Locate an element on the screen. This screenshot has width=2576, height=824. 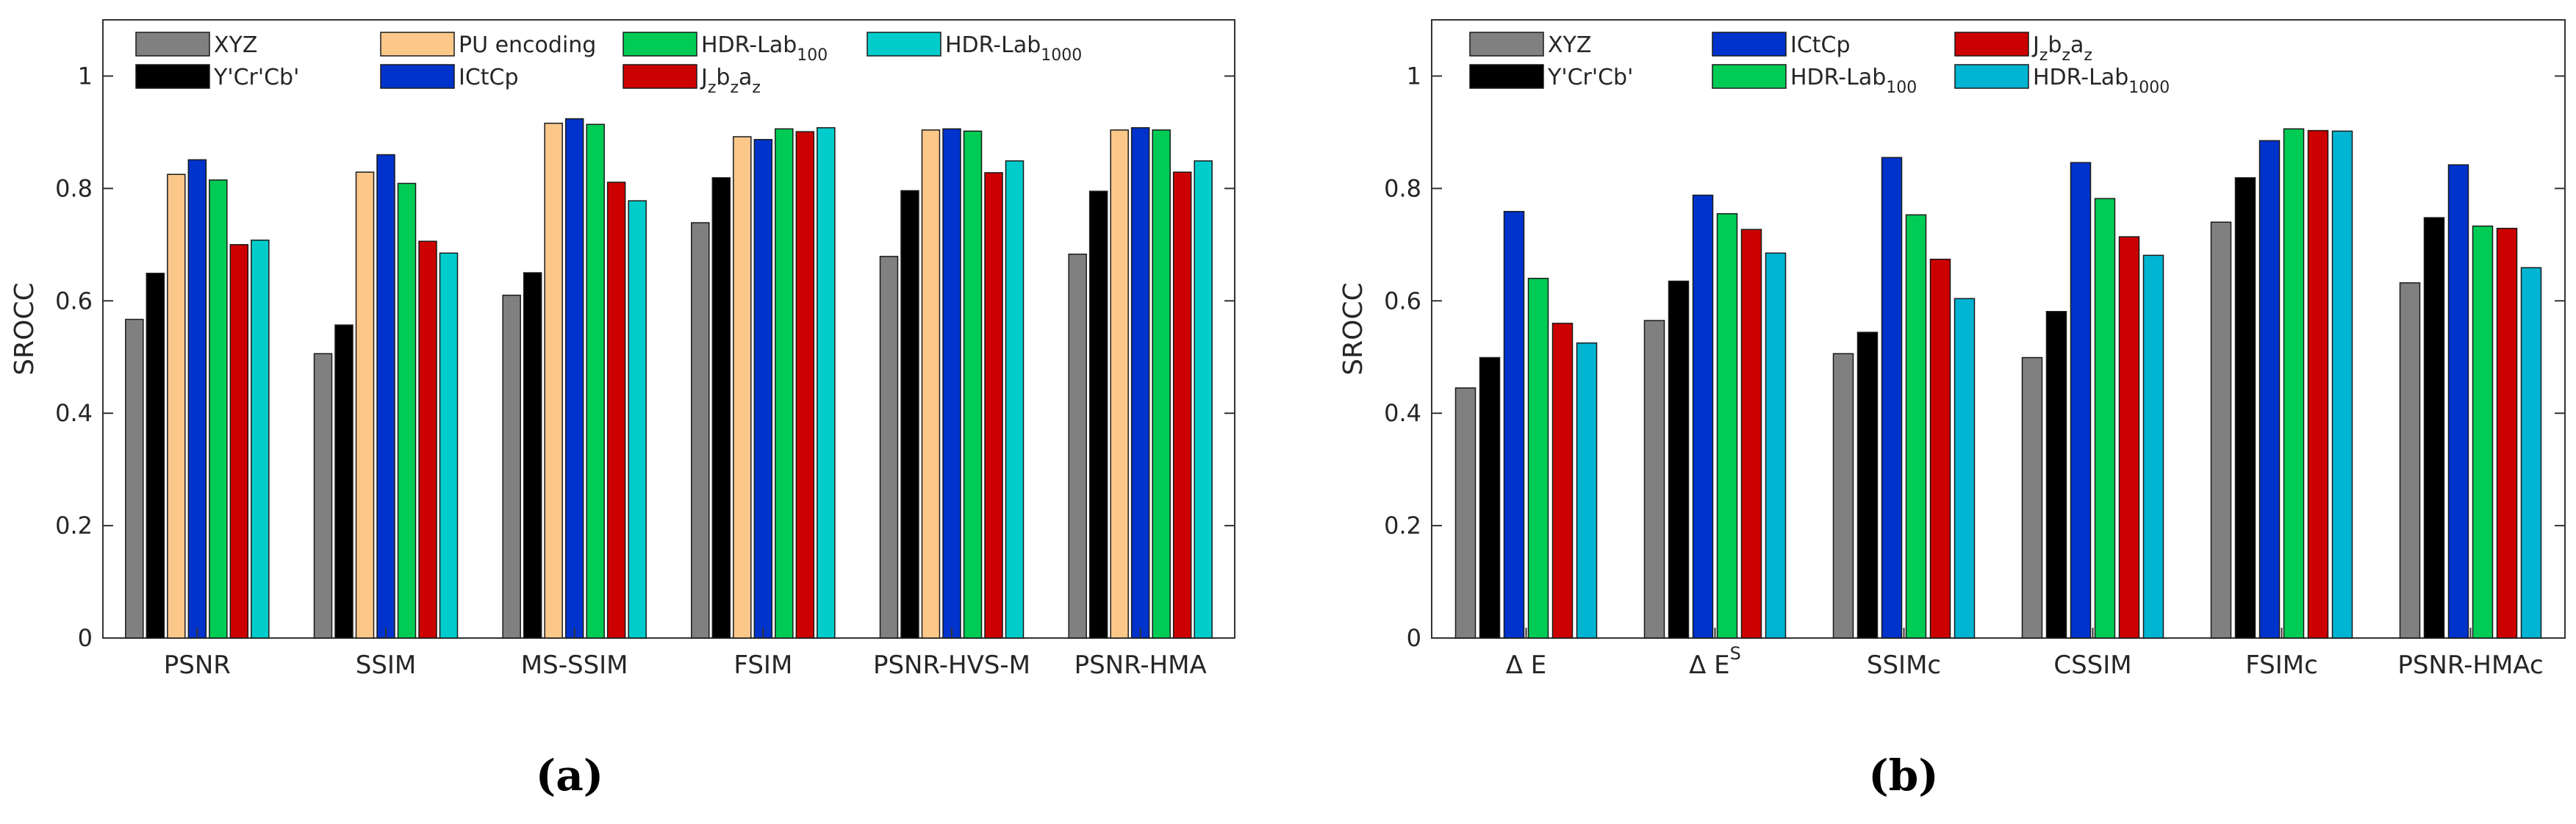
x-tick-label: PSNR is located at coordinates (197, 665).